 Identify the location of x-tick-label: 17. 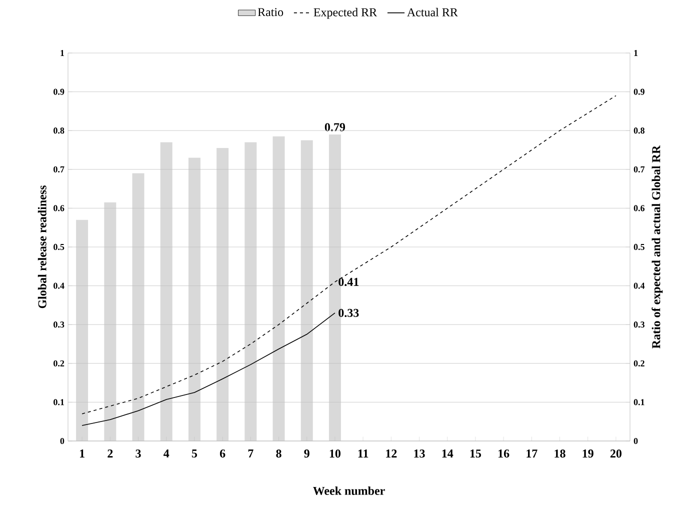
(532, 454).